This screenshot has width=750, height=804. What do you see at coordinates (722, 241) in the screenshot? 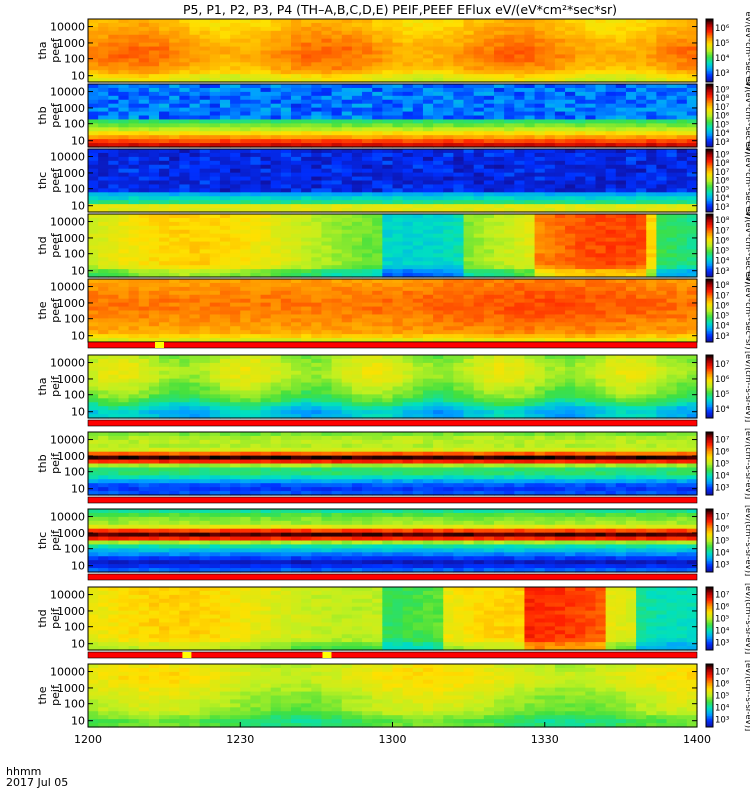
I see `colorbar-tick-label: 10⁶` at bounding box center [722, 241].